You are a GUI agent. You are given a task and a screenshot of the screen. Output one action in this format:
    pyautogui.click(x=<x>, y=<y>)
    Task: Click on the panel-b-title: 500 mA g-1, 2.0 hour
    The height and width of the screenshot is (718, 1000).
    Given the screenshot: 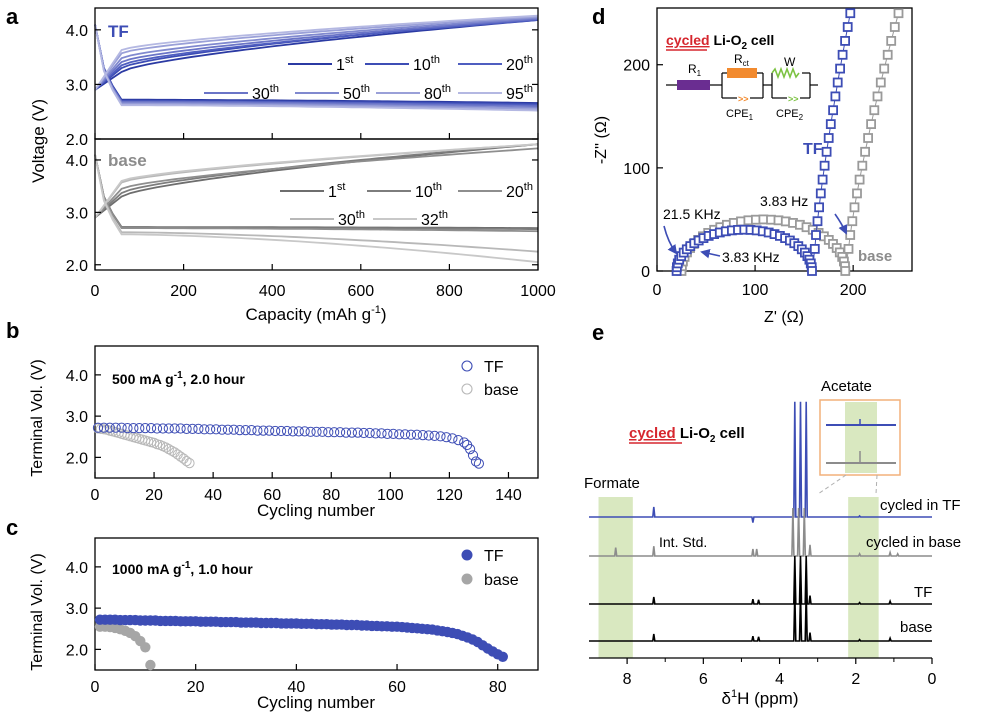 What is the action you would take?
    pyautogui.click(x=178, y=378)
    